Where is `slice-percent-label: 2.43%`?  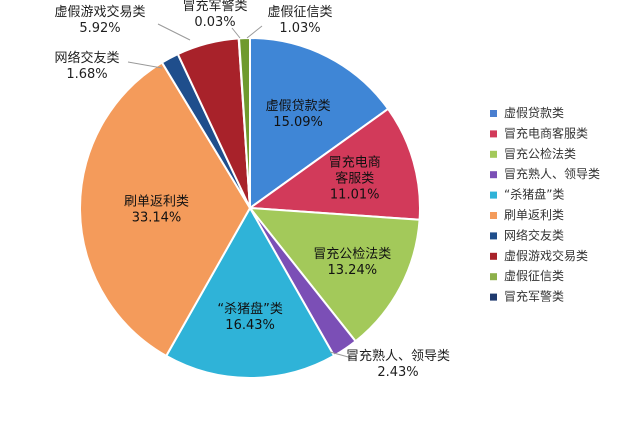 slice-percent-label: 2.43% is located at coordinates (397, 372).